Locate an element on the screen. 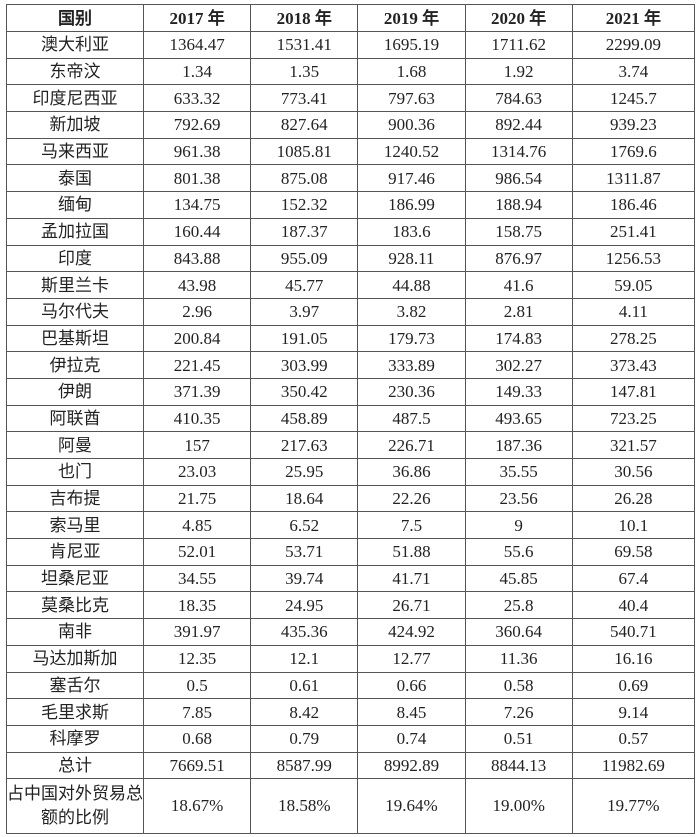  value-cell: 373.43 is located at coordinates (633, 365).